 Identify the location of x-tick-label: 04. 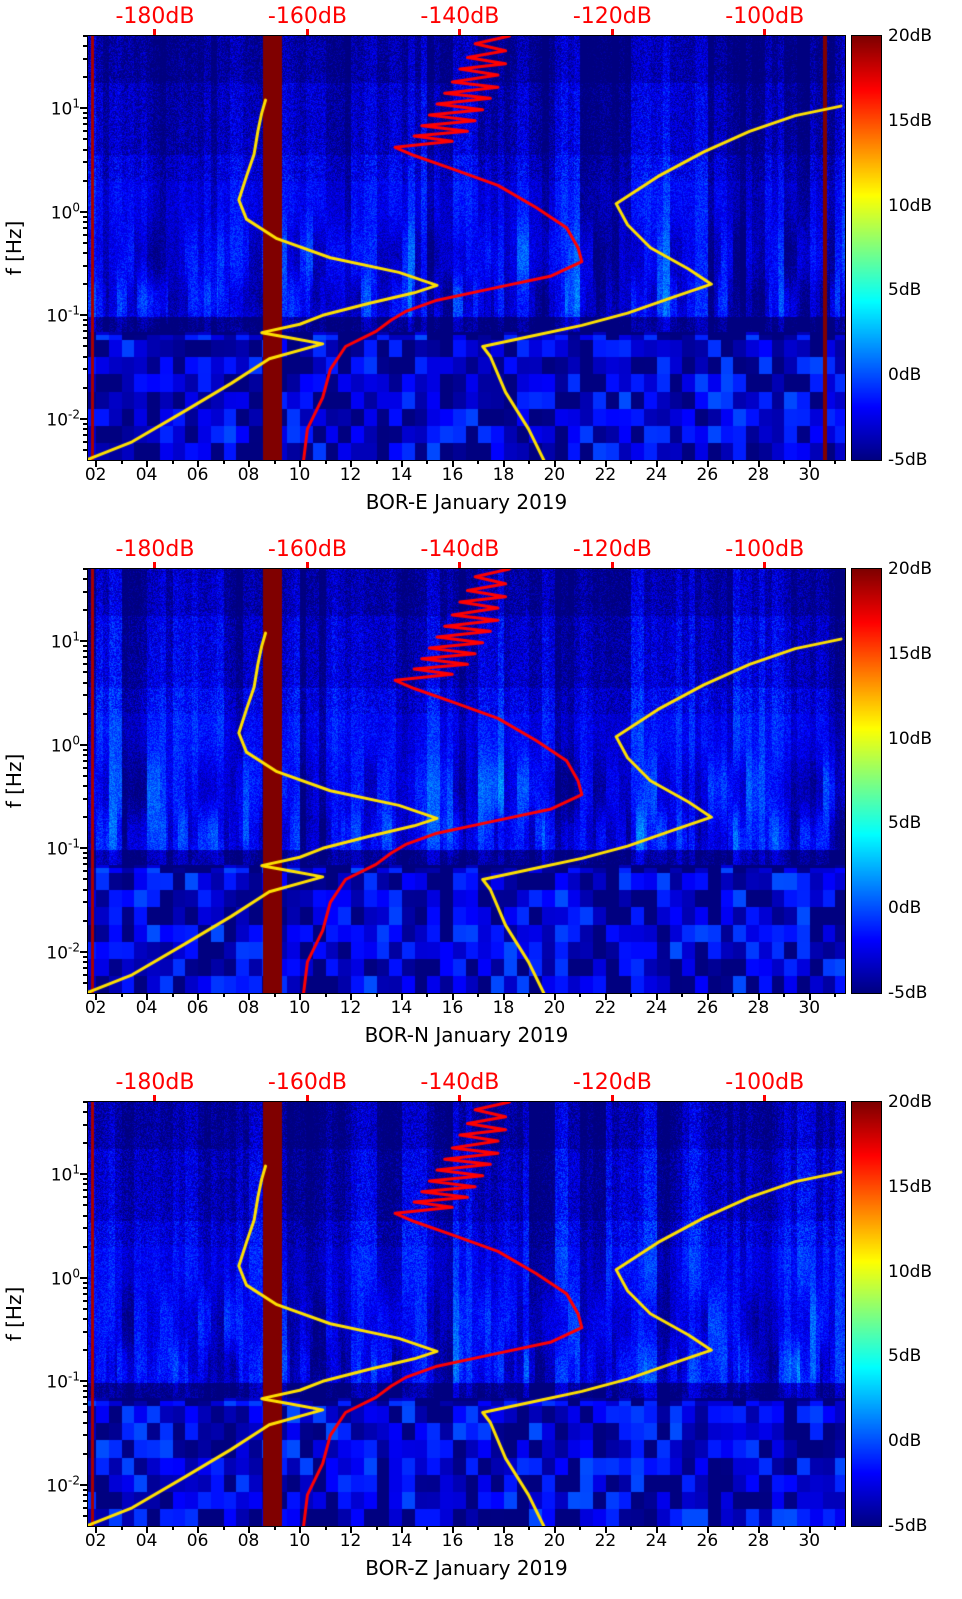
(146, 475).